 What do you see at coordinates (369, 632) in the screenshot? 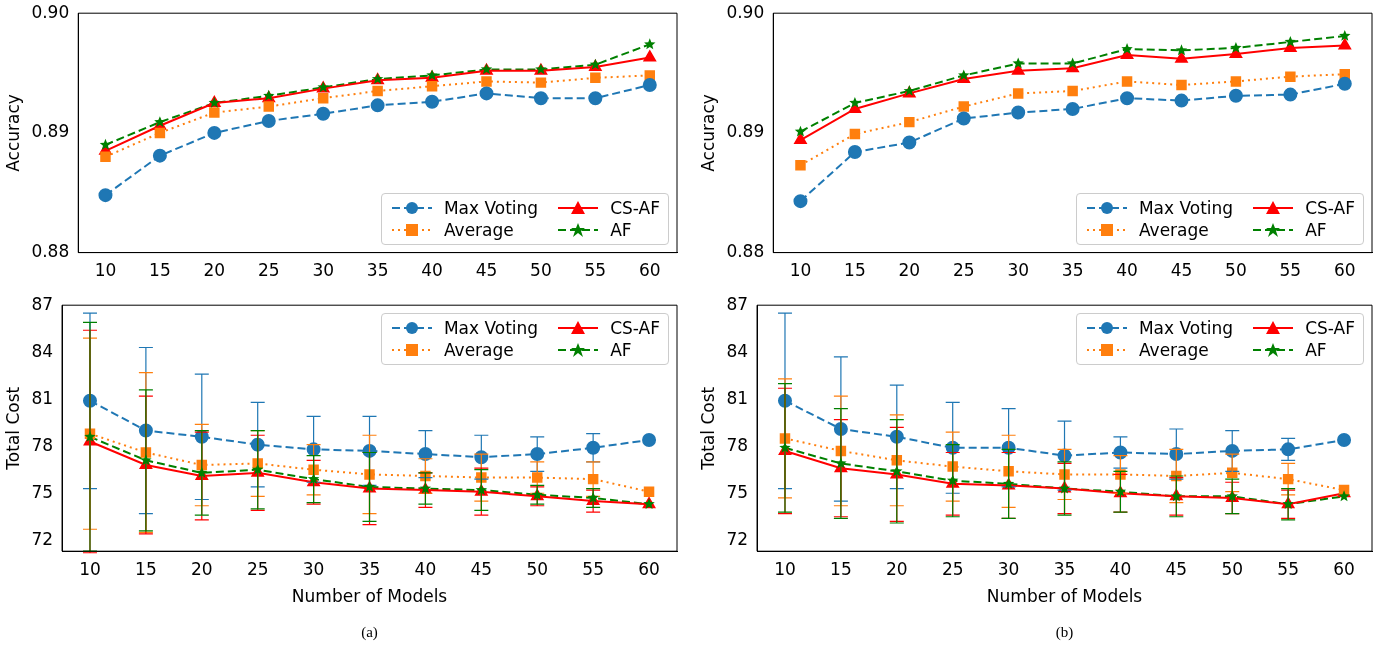
I see `text: (a)` at bounding box center [369, 632].